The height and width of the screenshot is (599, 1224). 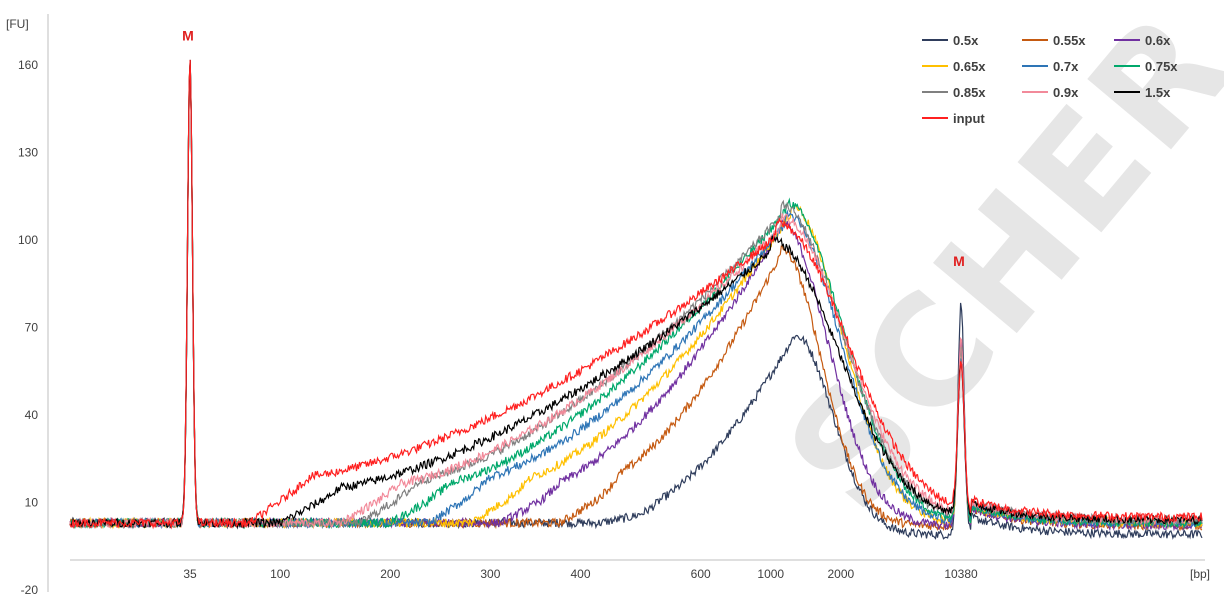 I want to click on x-tick-label: 400, so click(x=580, y=574).